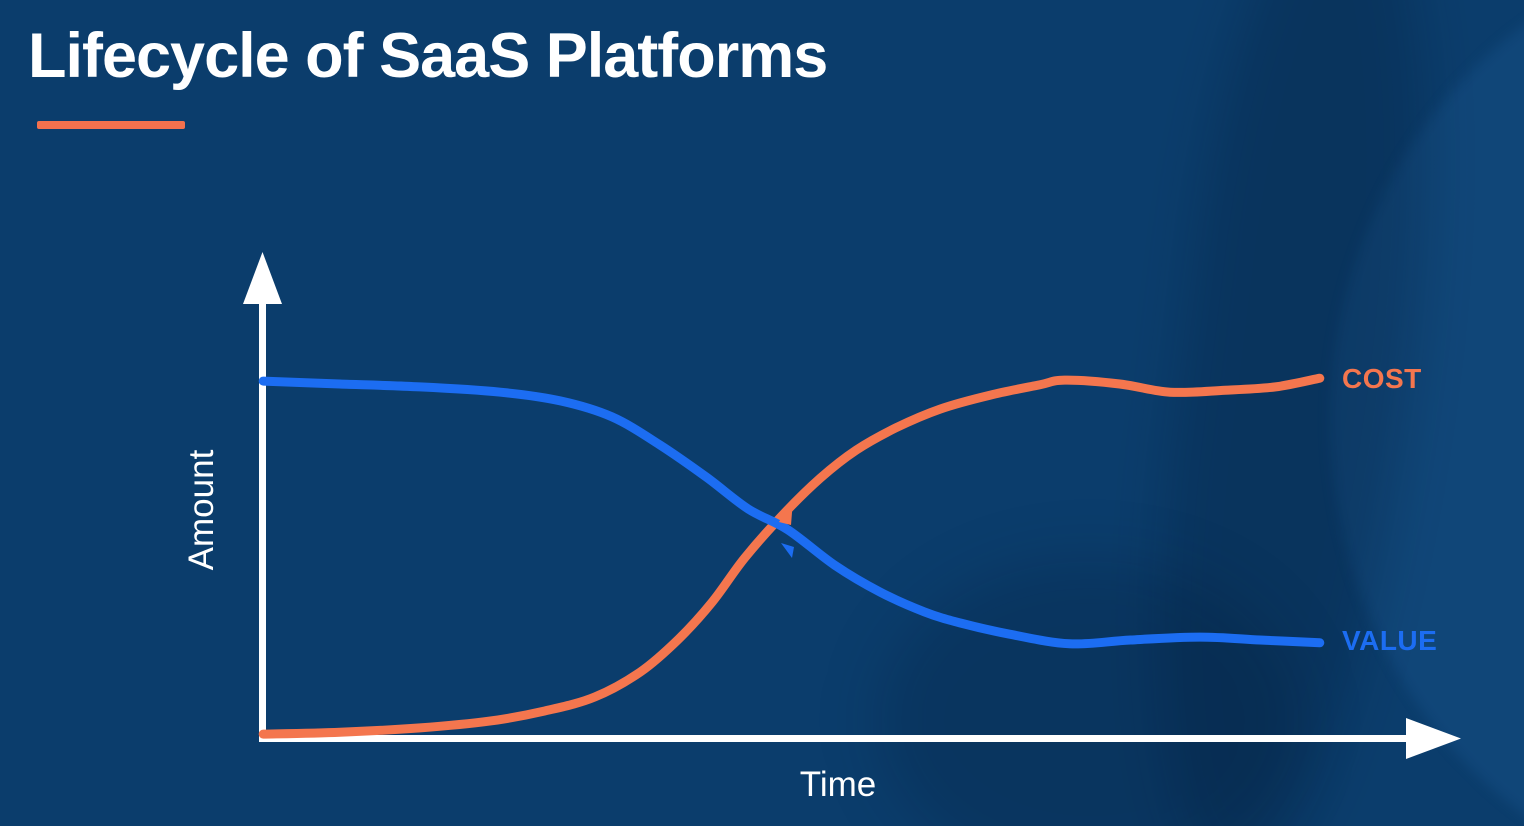 Image resolution: width=1524 pixels, height=826 pixels. Describe the element at coordinates (786, 512) in the screenshot. I see `cost-crossing-barb-icon` at that location.